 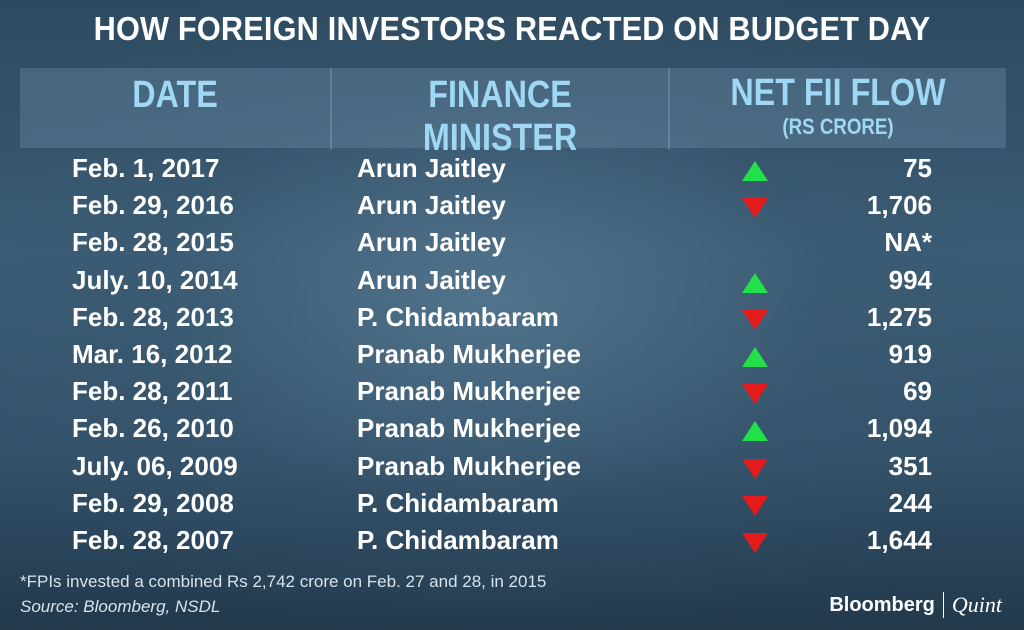 What do you see at coordinates (512, 167) in the screenshot?
I see `table-row: Feb. 1, 2017 Arun Jaitley 75` at bounding box center [512, 167].